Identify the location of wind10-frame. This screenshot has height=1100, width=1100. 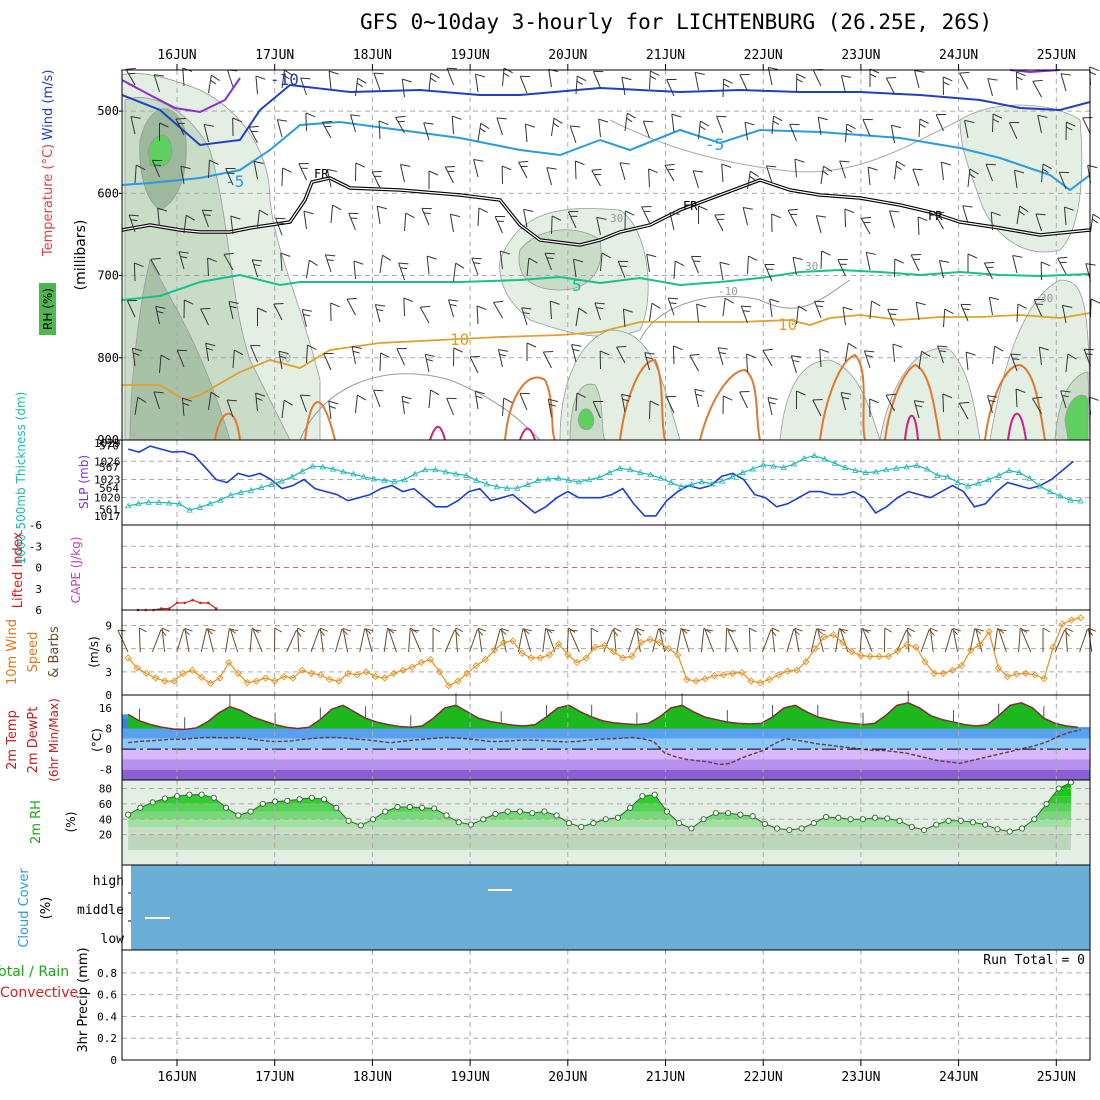
(606, 652).